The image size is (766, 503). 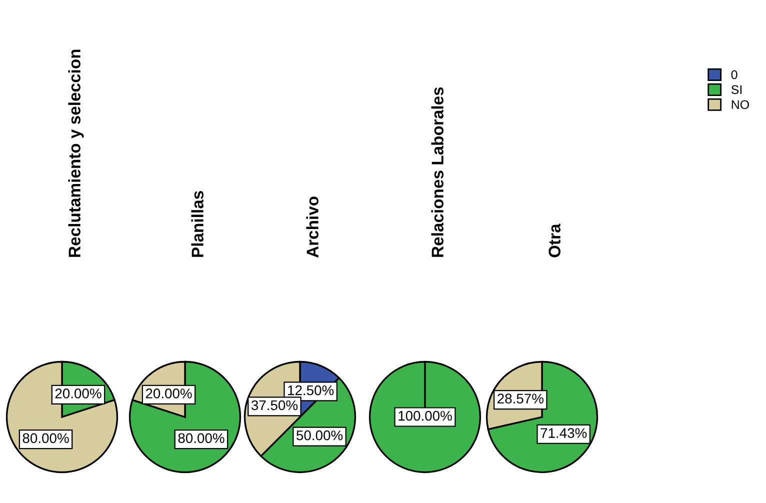 I want to click on legend-label: SI, so click(x=736, y=89).